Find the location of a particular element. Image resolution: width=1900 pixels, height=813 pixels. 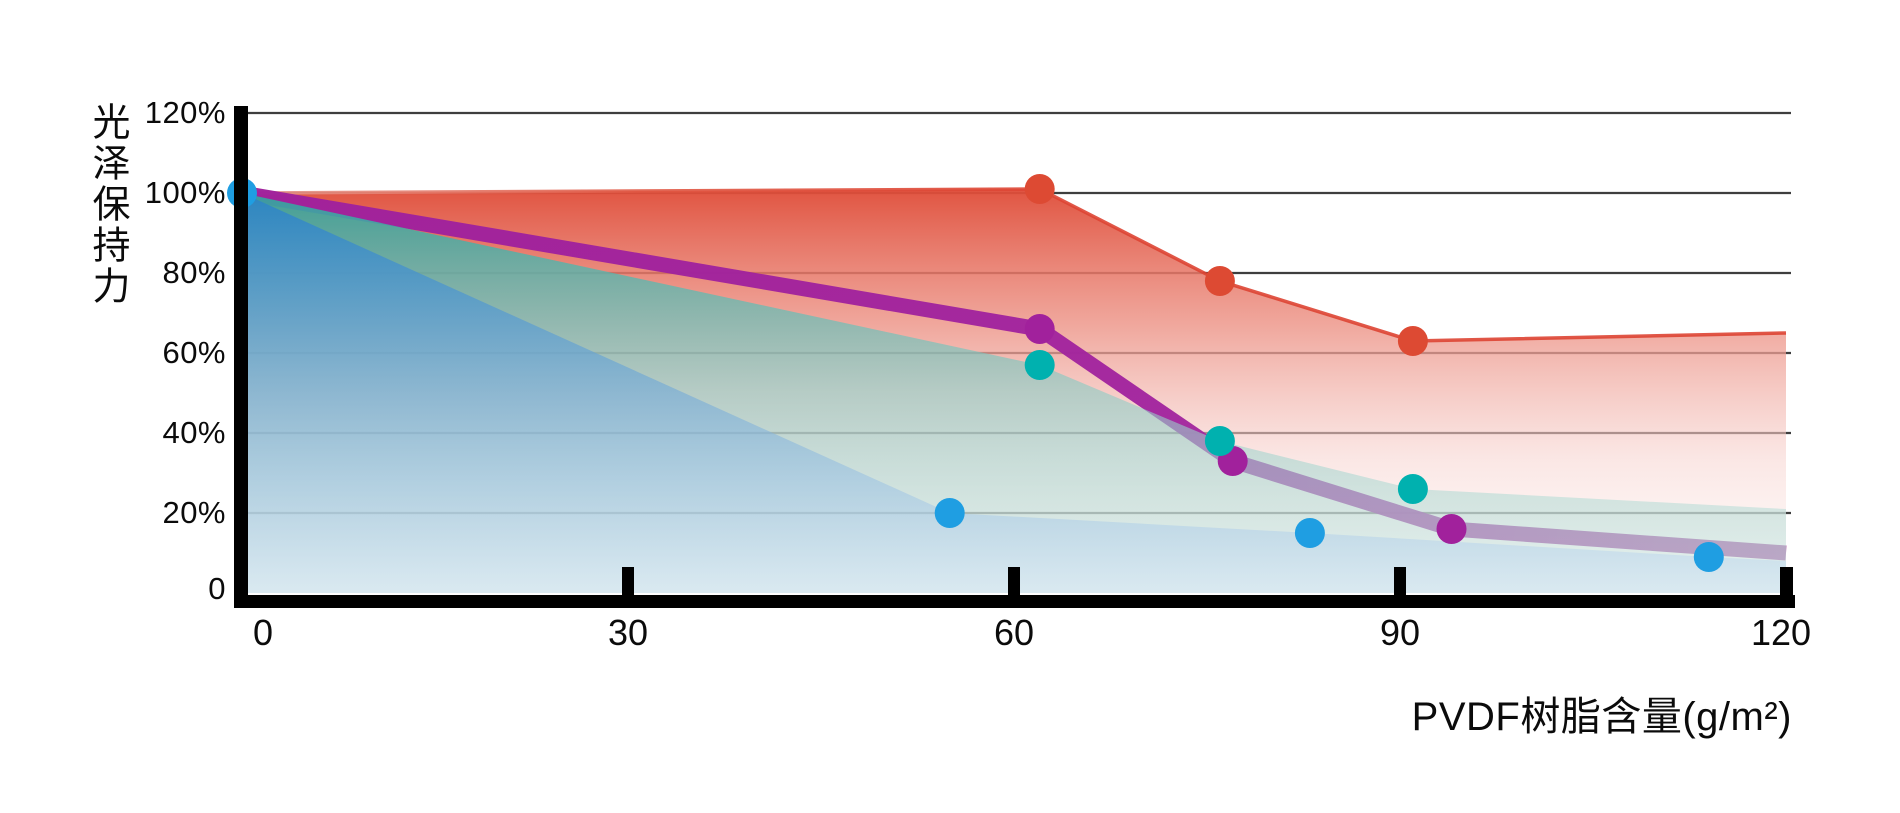

x-tick-label: 30 is located at coordinates (628, 632).